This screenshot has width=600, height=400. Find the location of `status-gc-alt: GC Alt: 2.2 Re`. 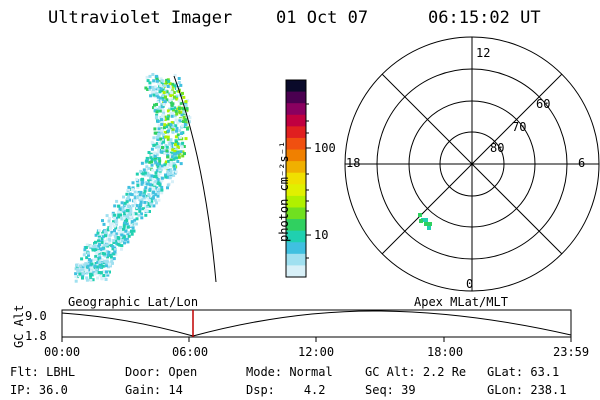

status-gc-alt: GC Alt: 2.2 Re is located at coordinates (416, 372).